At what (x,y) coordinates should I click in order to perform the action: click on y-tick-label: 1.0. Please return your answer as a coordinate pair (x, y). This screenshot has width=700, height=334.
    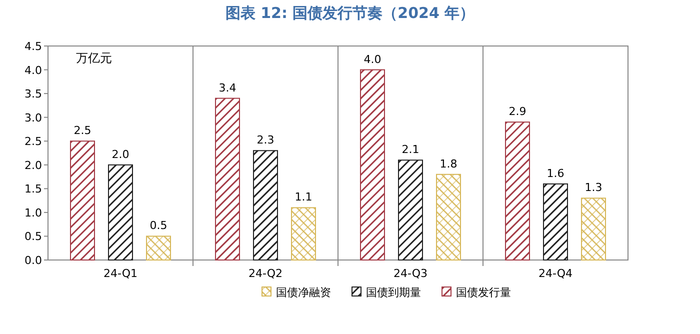
    Looking at the image, I should click on (33, 213).